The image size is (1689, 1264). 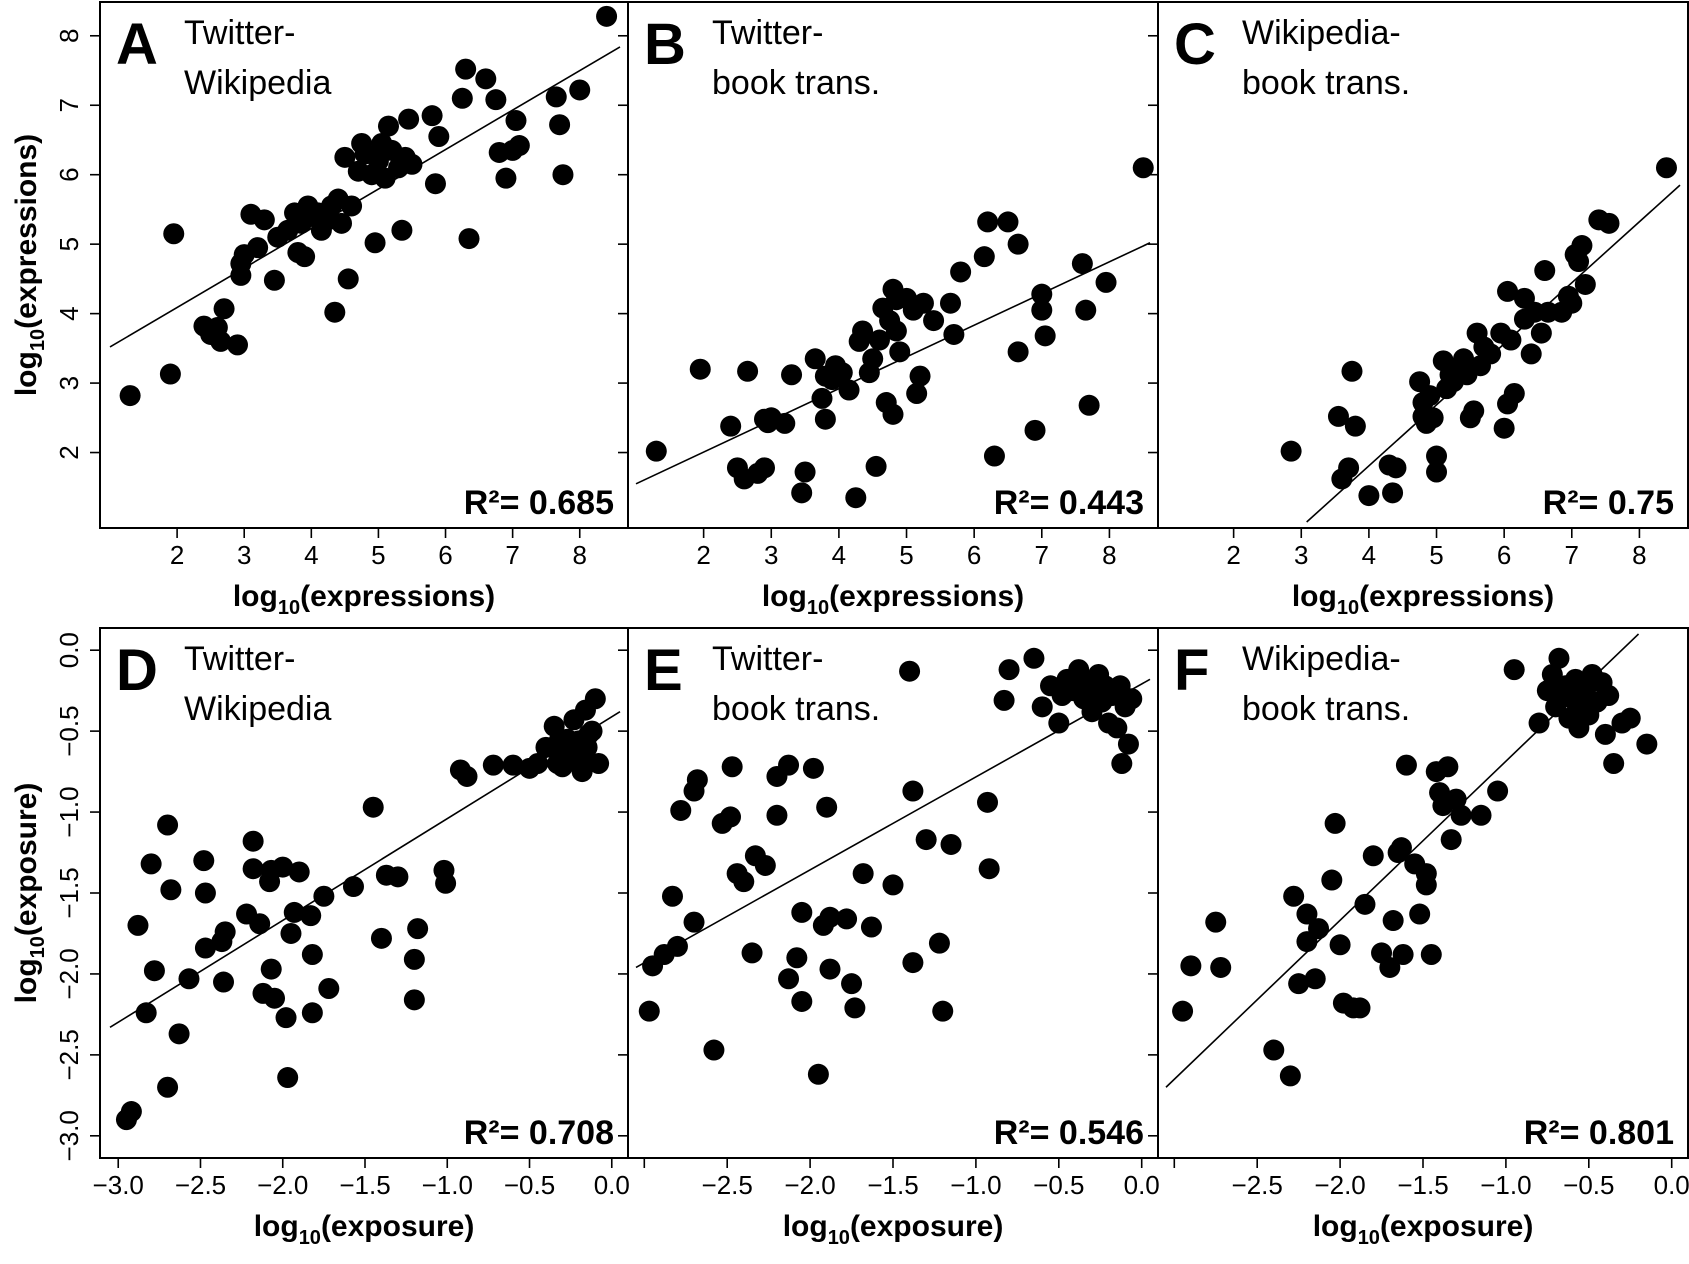 What do you see at coordinates (892, 1185) in the screenshot?
I see `x-tick-label: −1.5` at bounding box center [892, 1185].